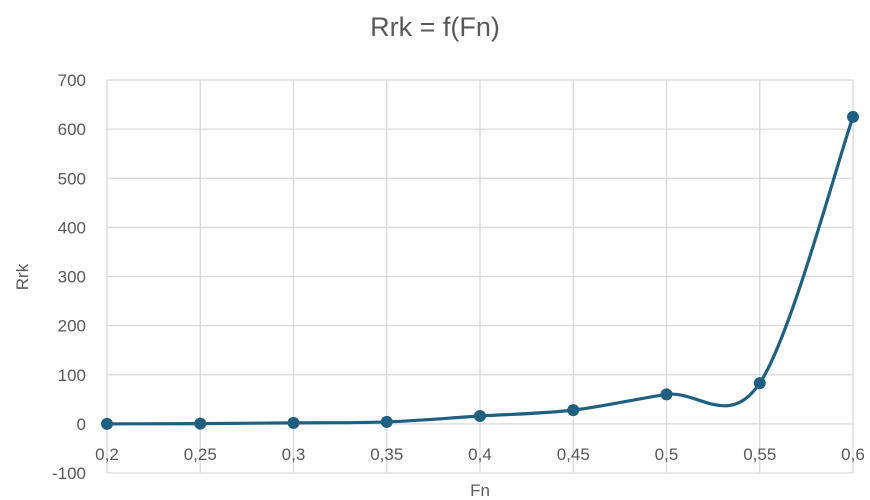  Describe the element at coordinates (72, 178) in the screenshot. I see `y-tick-label: 500` at that location.